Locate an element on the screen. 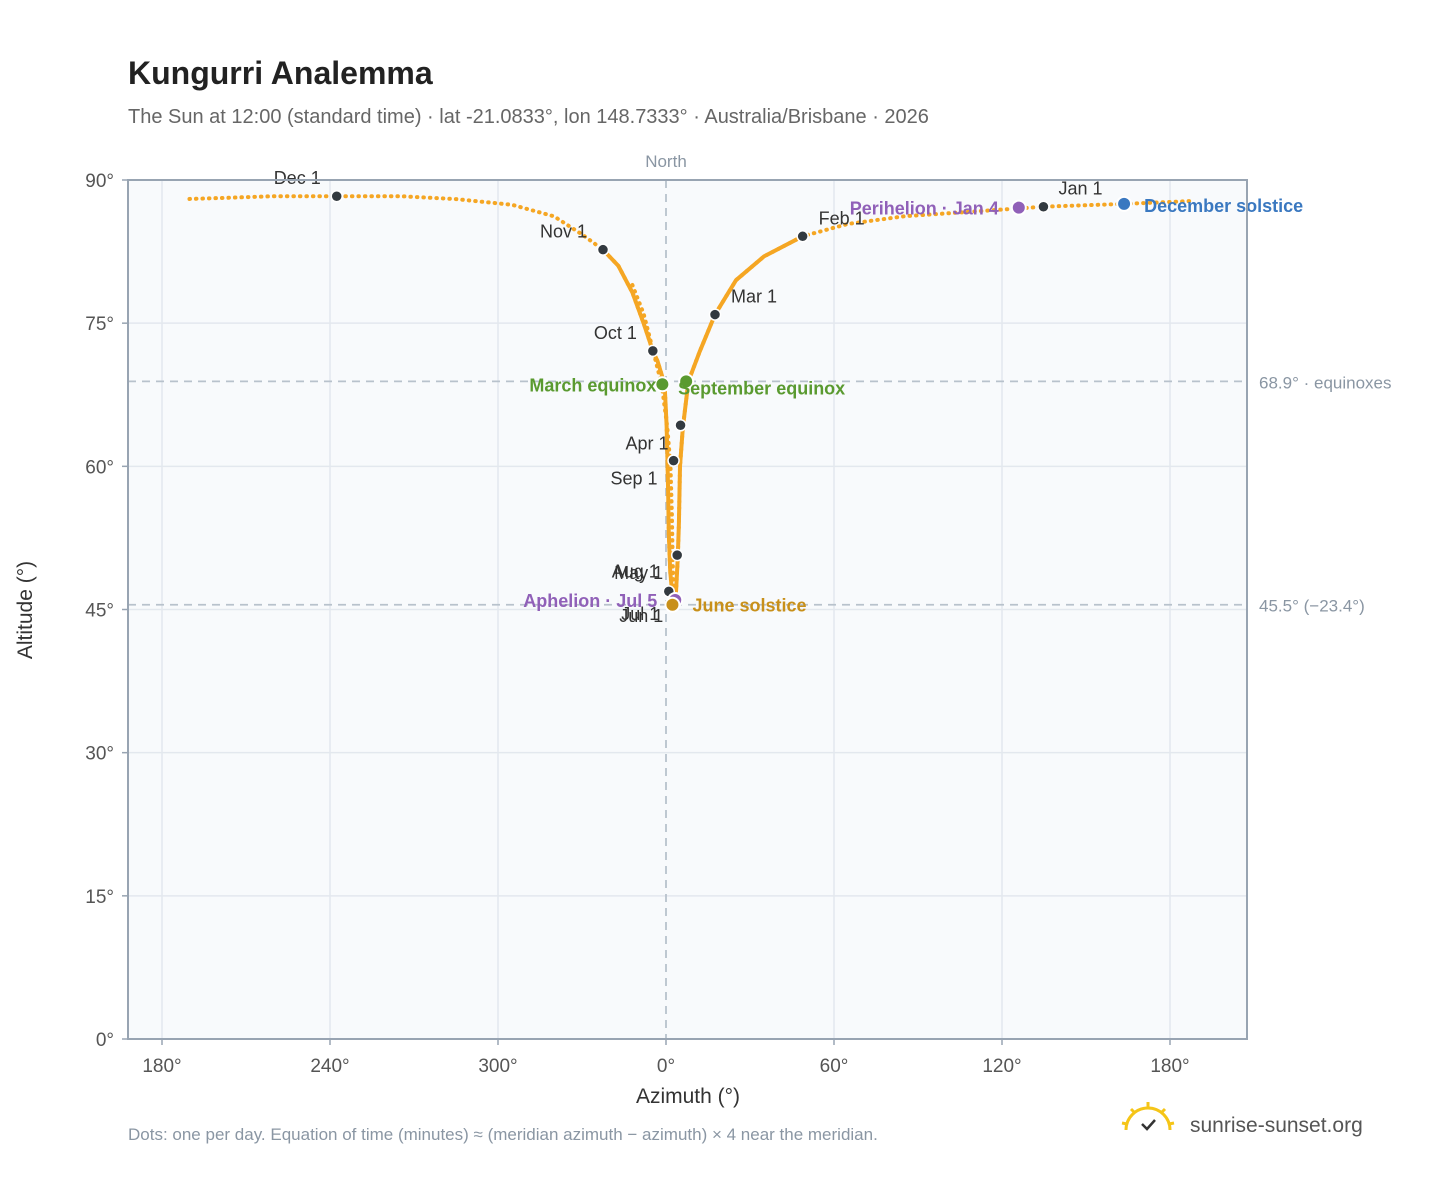 The width and height of the screenshot is (1448, 1188). y-tick-label: 45° is located at coordinates (99, 611).